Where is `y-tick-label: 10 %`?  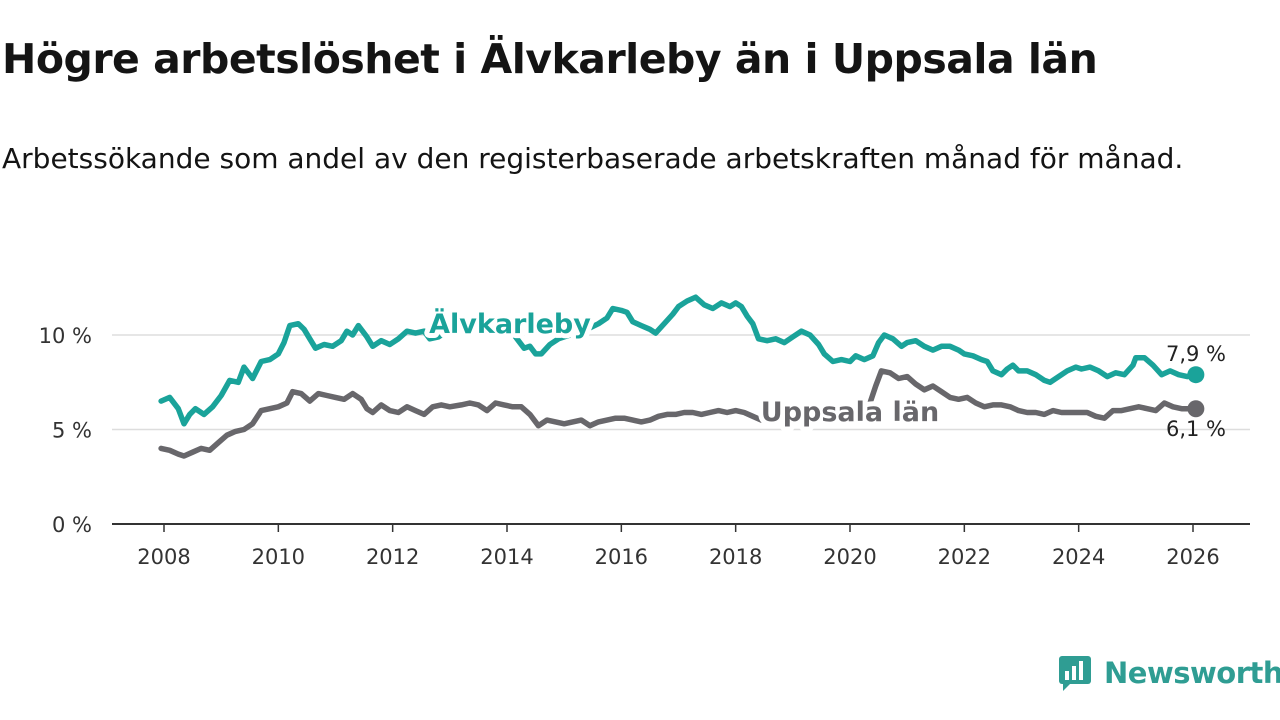 y-tick-label: 10 % is located at coordinates (65, 336).